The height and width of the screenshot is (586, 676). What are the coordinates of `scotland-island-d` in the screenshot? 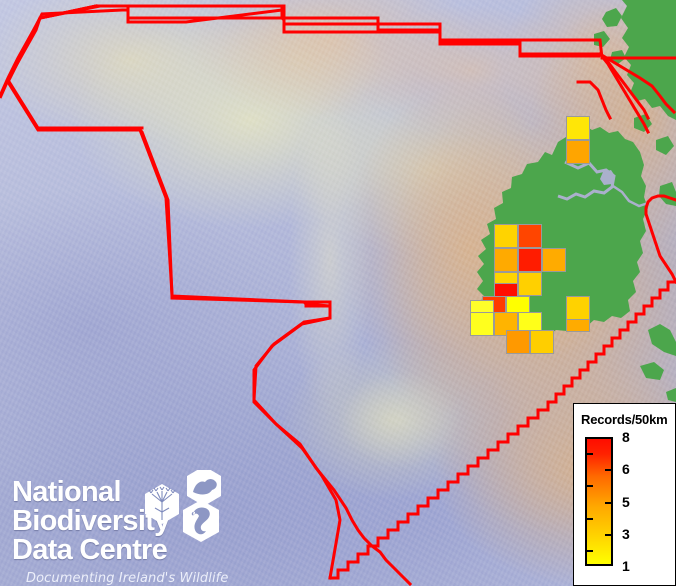 It's located at (643, 123).